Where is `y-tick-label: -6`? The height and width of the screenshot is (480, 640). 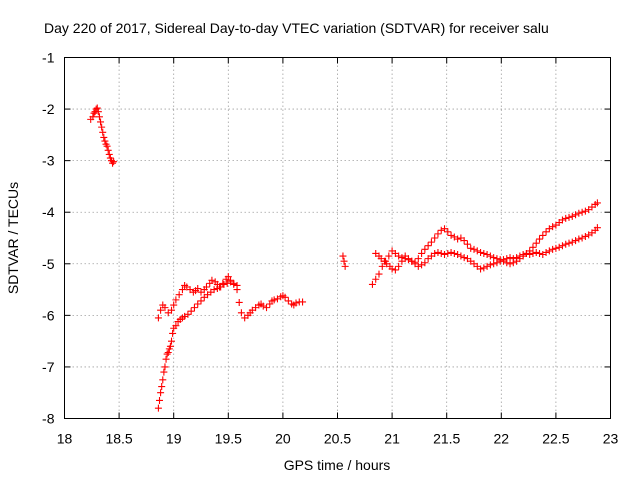 y-tick-label: -6 is located at coordinates (48, 315).